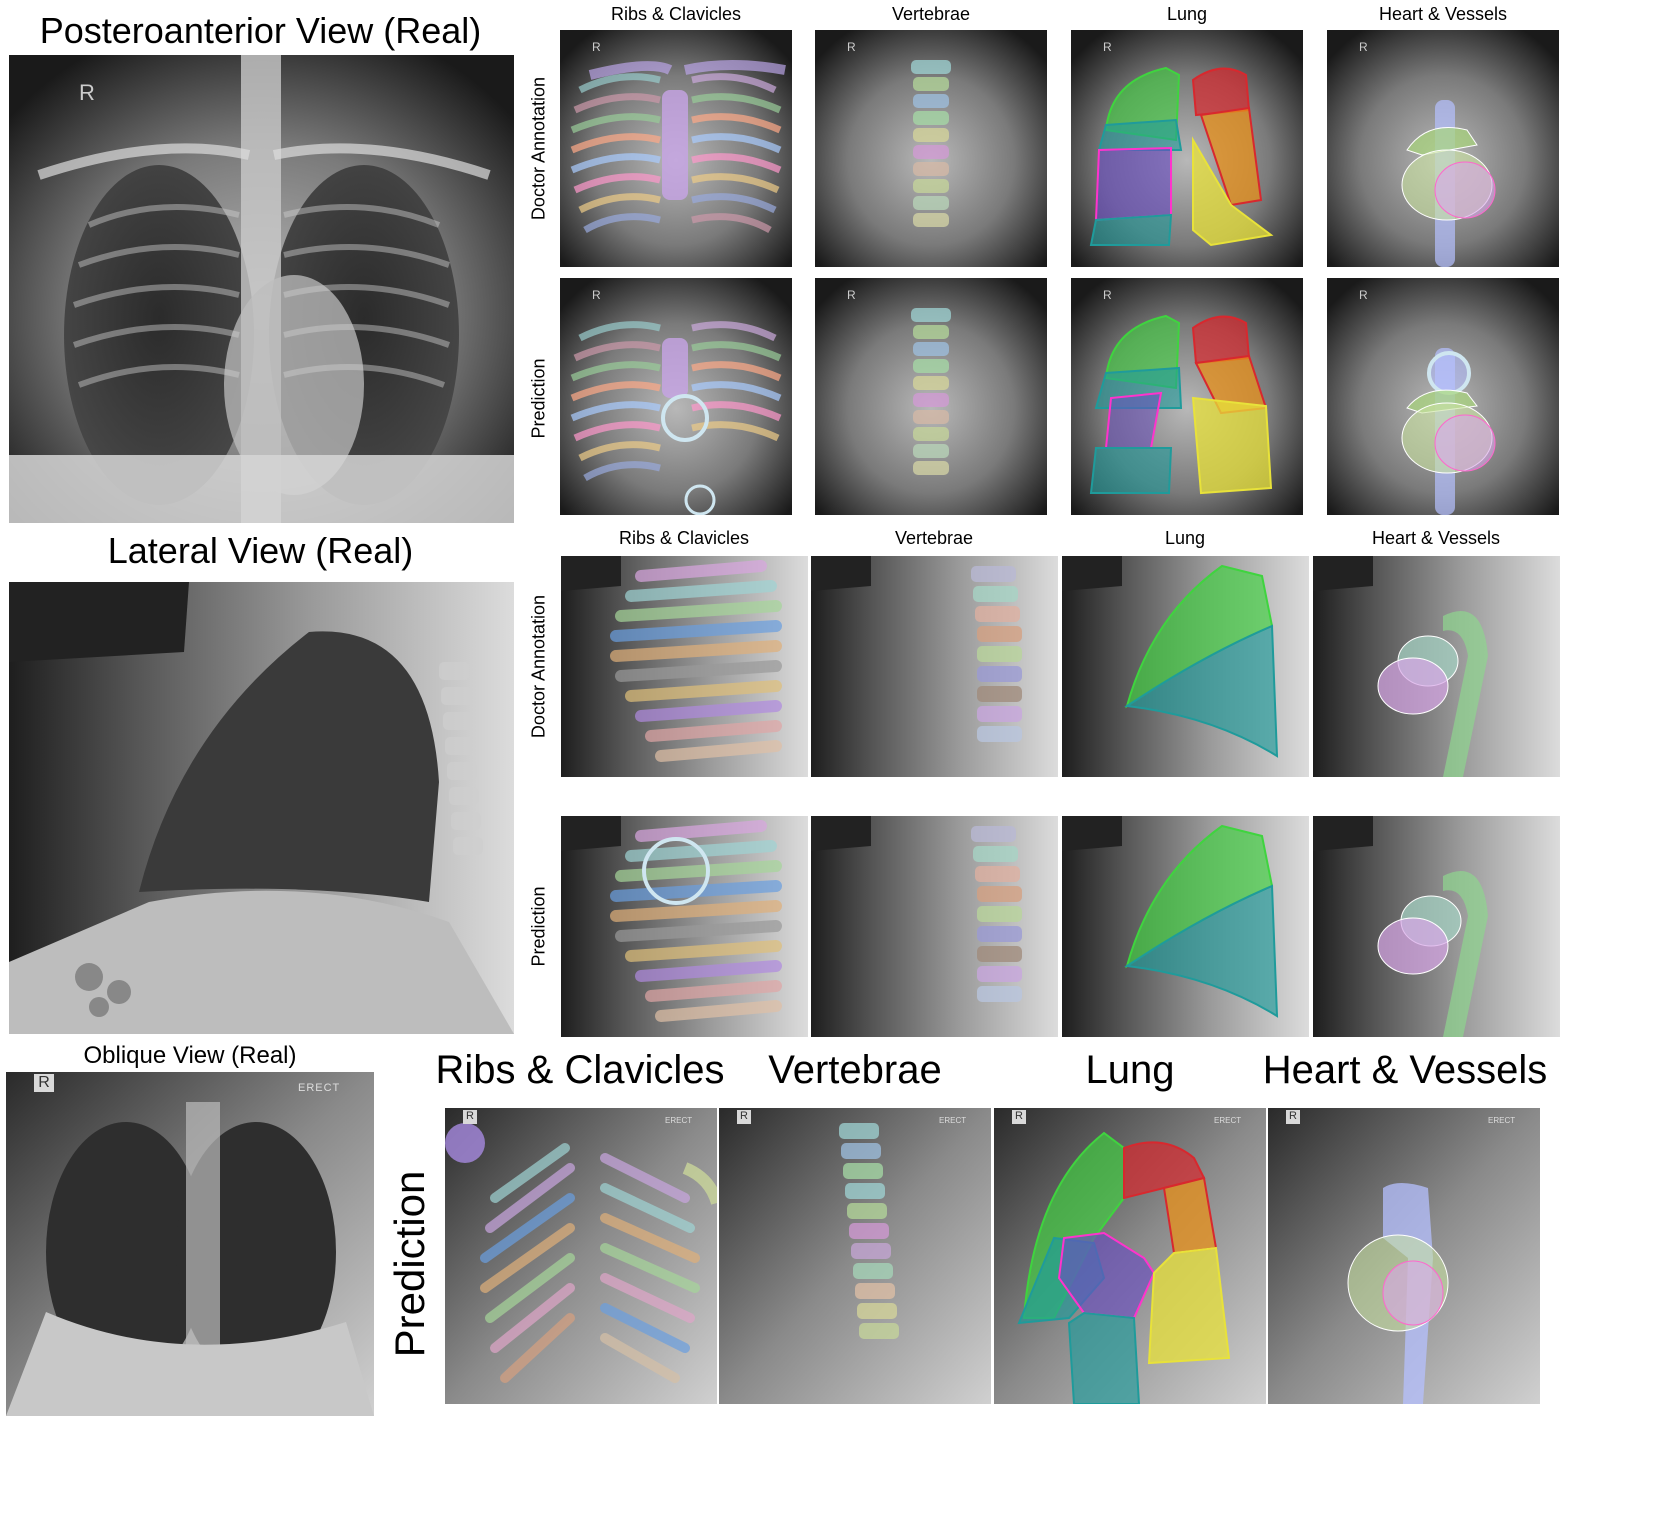 The width and height of the screenshot is (1671, 1516). What do you see at coordinates (470, 1117) in the screenshot?
I see `ob-r-marker-1: R` at bounding box center [470, 1117].